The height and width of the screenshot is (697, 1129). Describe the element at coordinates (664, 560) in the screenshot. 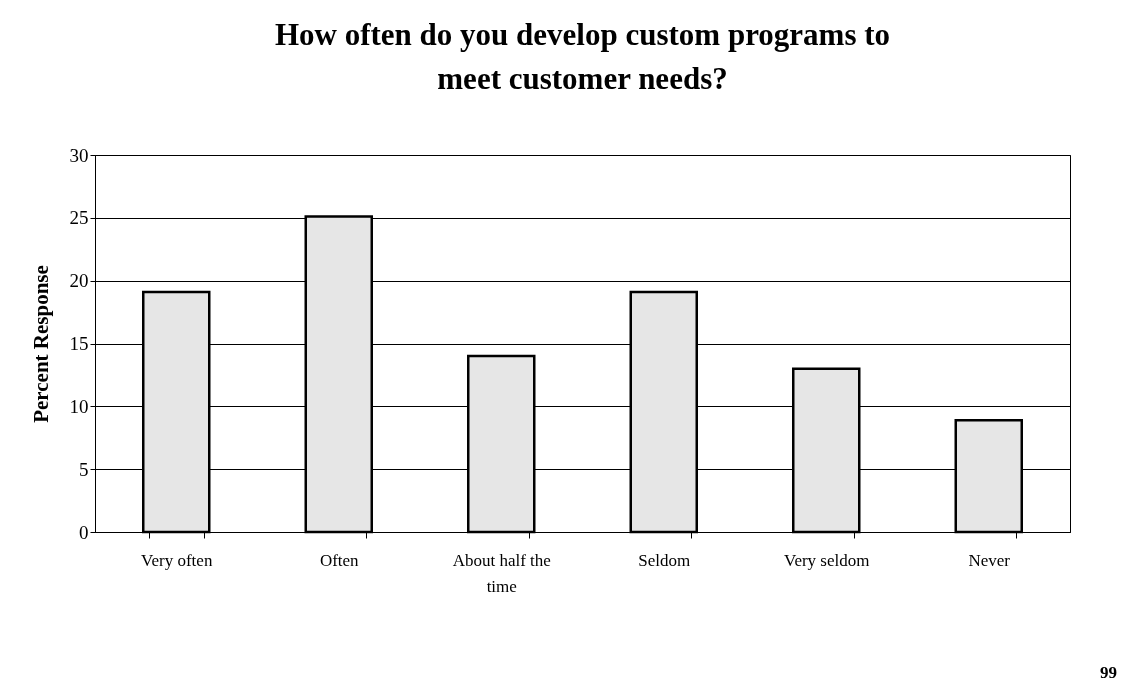

I see `x-tick-label: Seldom` at that location.